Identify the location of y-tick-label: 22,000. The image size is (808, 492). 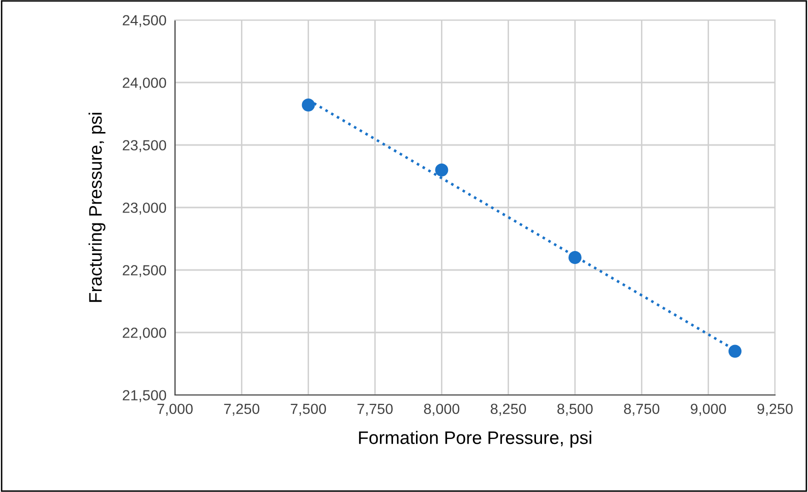
(144, 334).